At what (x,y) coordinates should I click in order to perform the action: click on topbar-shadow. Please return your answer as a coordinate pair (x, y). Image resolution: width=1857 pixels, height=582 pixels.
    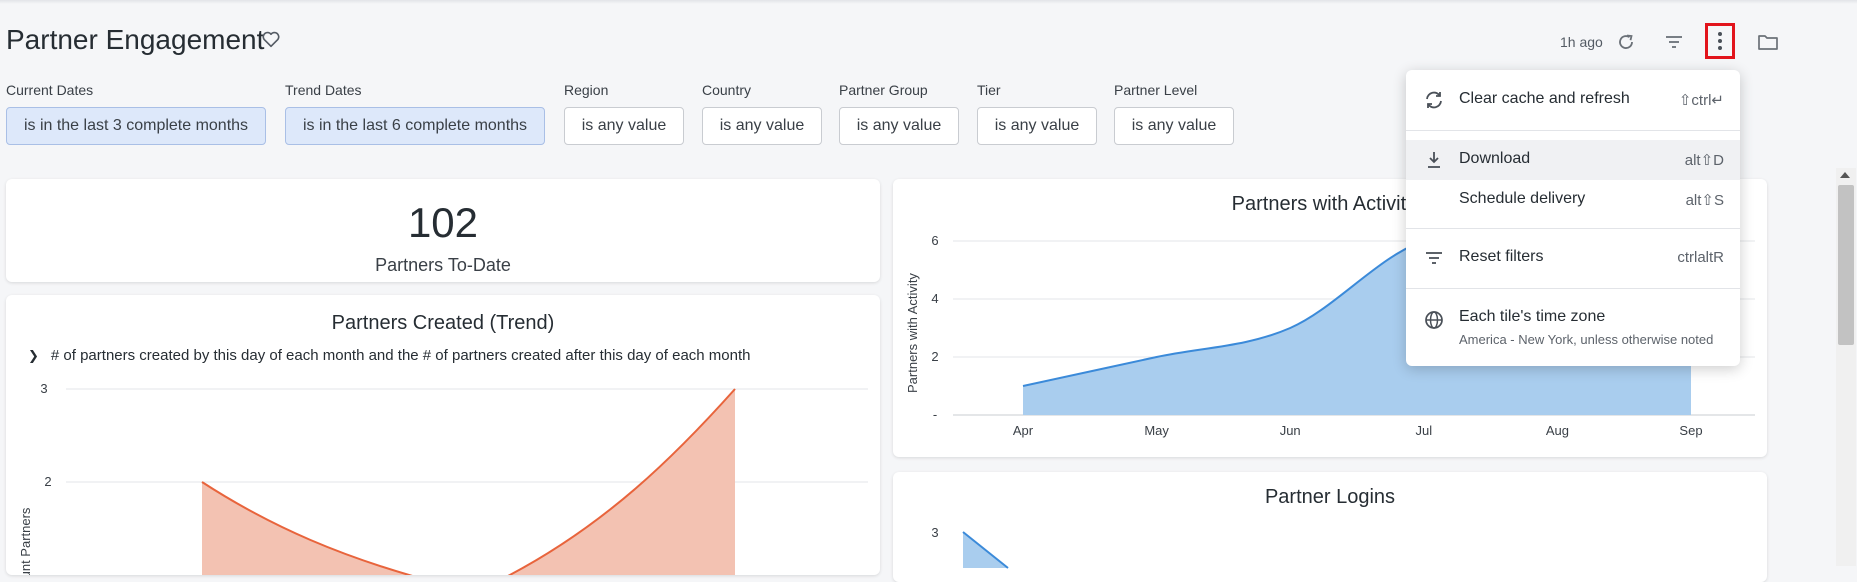
    Looking at the image, I should click on (928, 2).